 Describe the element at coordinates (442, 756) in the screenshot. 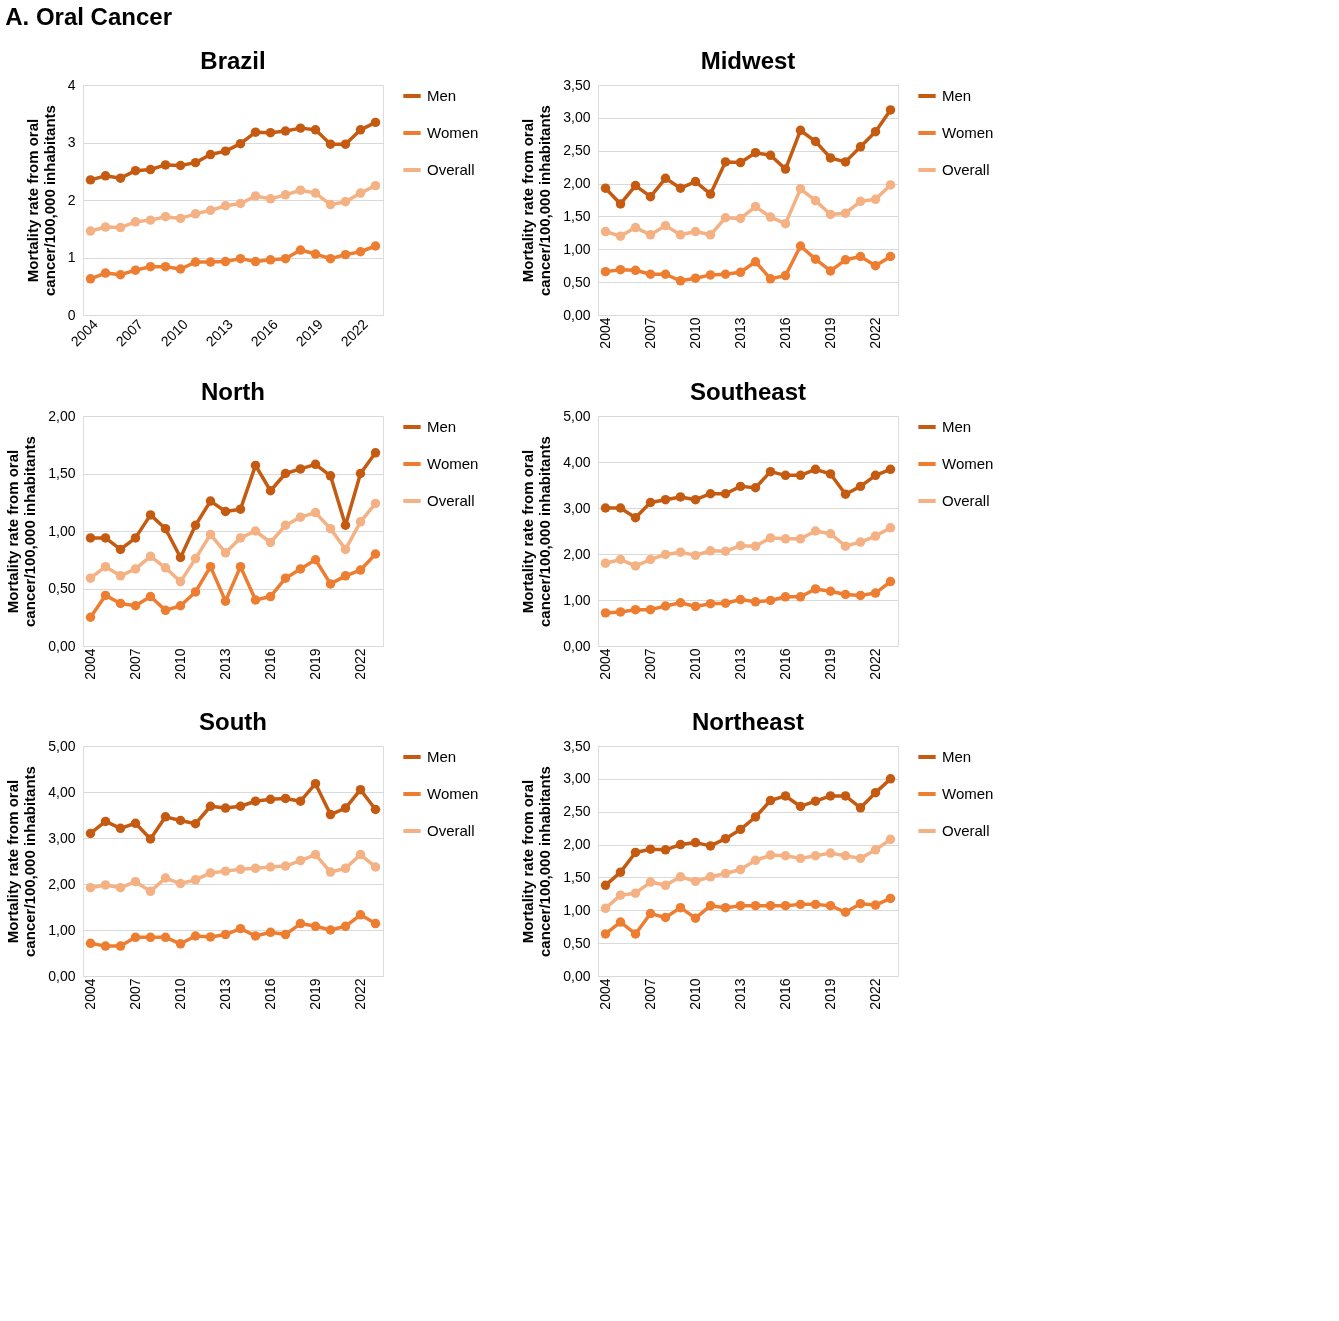

I see `legend-label: Men` at that location.